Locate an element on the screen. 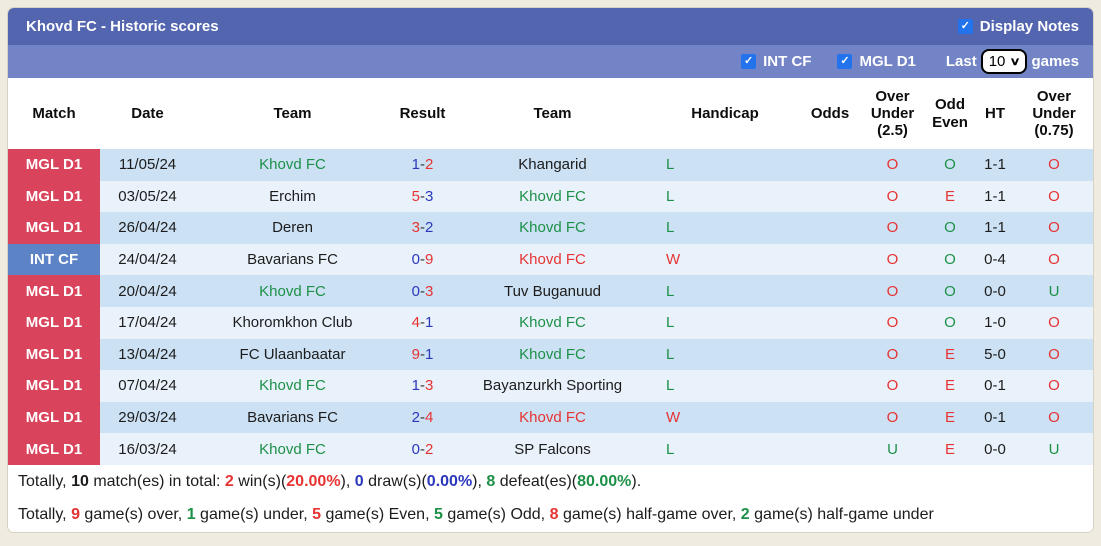 The image size is (1101, 546). match-date: 07/04/24 is located at coordinates (147, 386).